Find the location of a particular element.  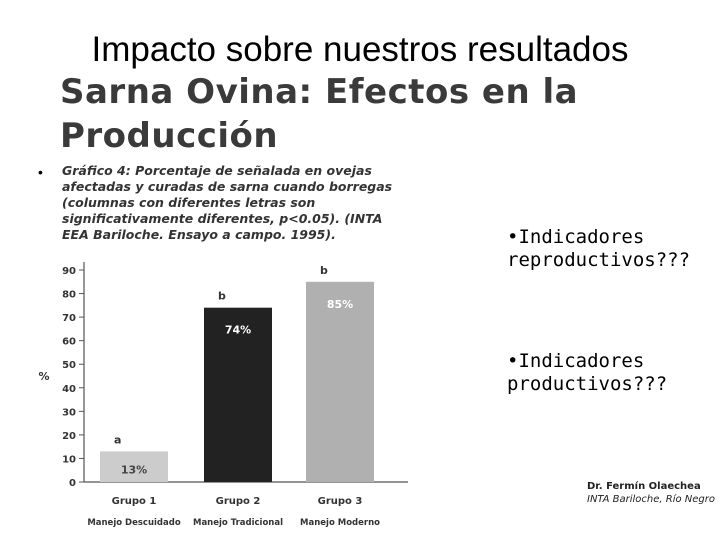

y-tick-label: 20 is located at coordinates (69, 436).